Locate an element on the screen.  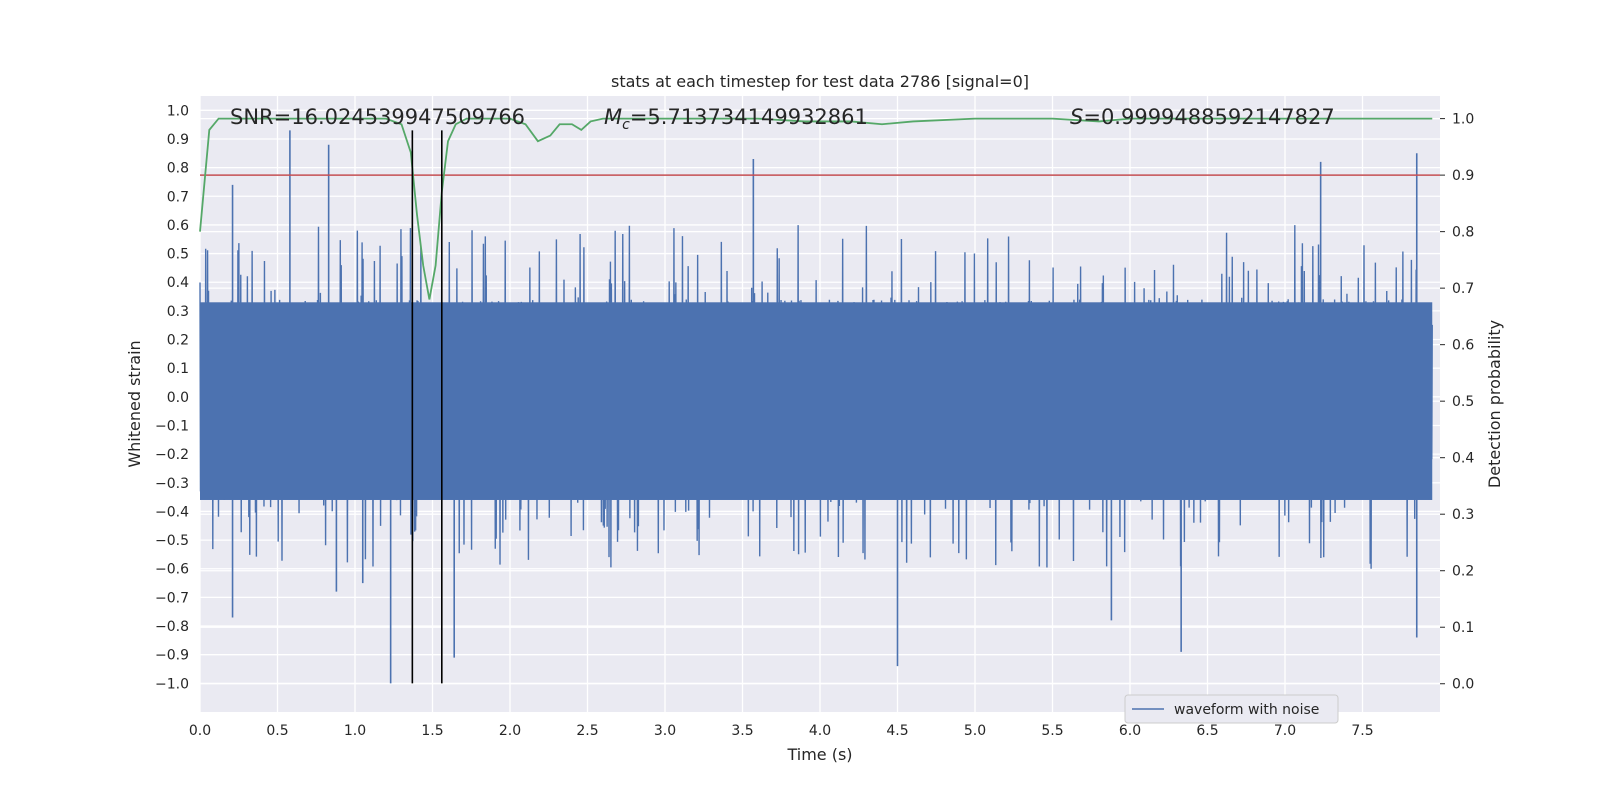
y-tick-label: 0.8 is located at coordinates (178, 169).